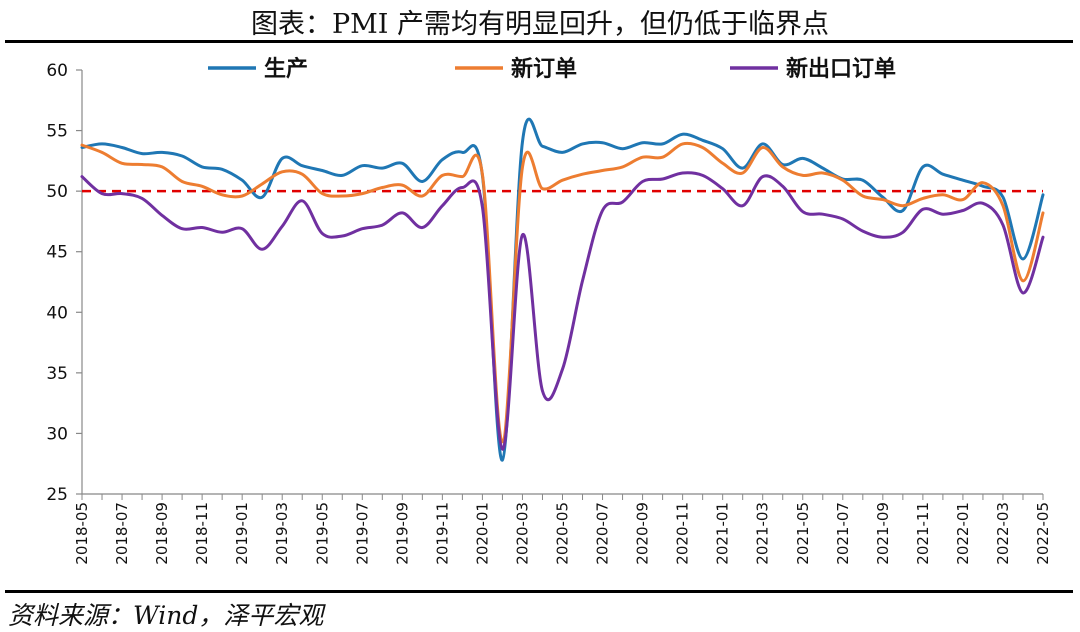 The height and width of the screenshot is (632, 1080). What do you see at coordinates (82, 533) in the screenshot?
I see `x-tick-label: 2018-05` at bounding box center [82, 533].